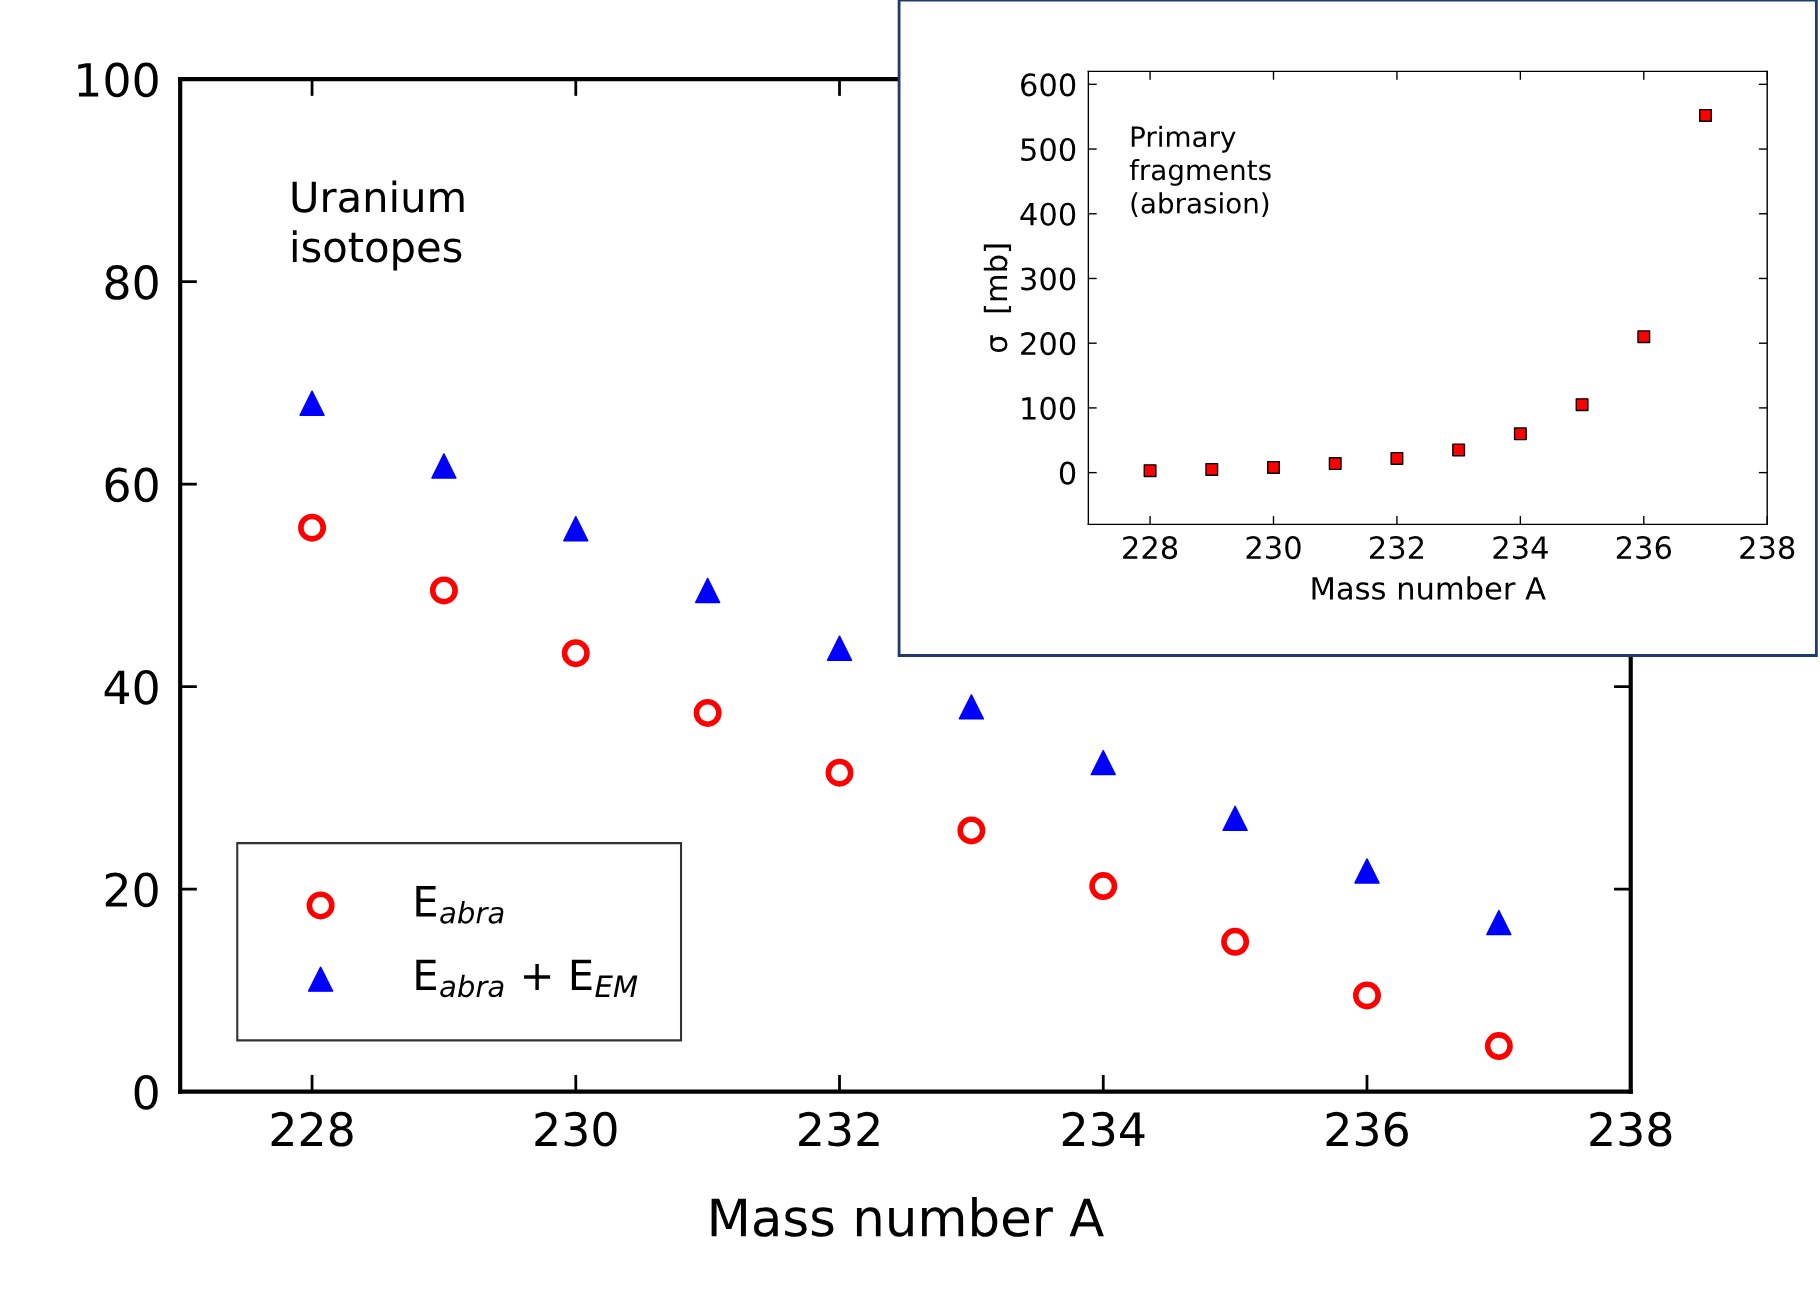 This screenshot has width=1820, height=1298. What do you see at coordinates (527, 978) in the screenshot?
I see `legend-label: E$_{abra}$ + E$_{EM}$` at bounding box center [527, 978].